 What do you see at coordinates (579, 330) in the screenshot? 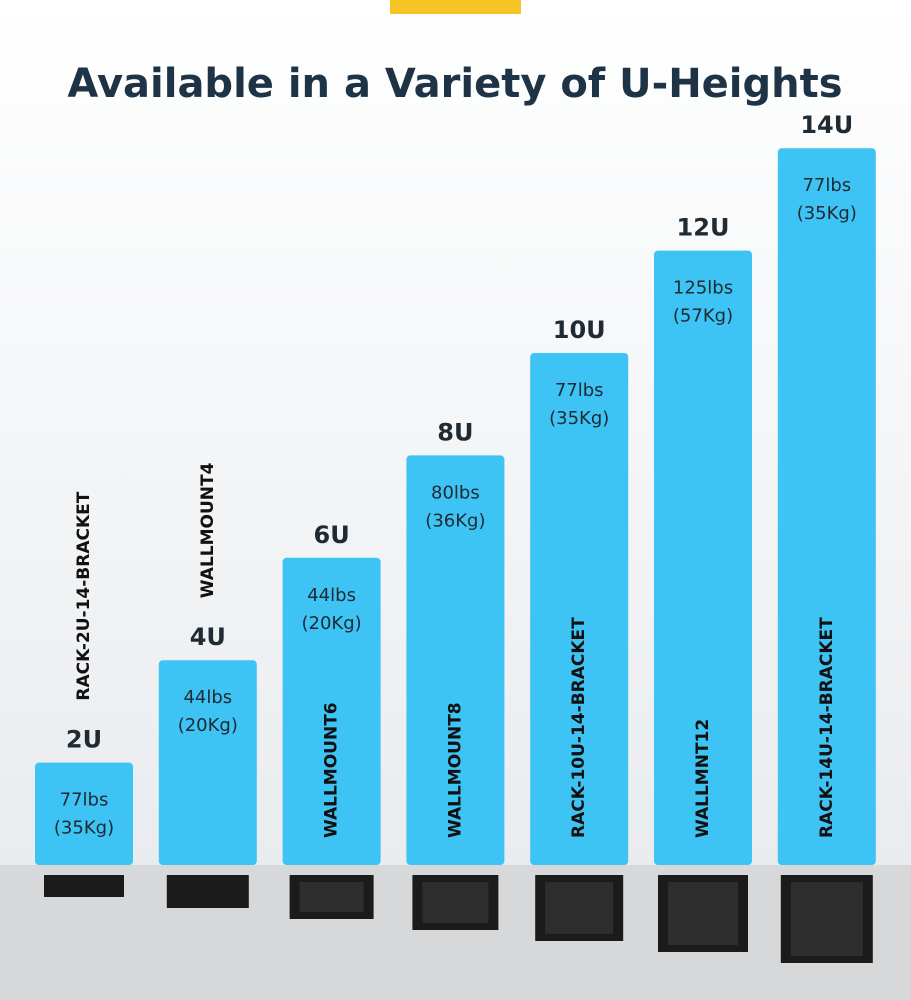
I see `bar-label: 10U` at bounding box center [579, 330].